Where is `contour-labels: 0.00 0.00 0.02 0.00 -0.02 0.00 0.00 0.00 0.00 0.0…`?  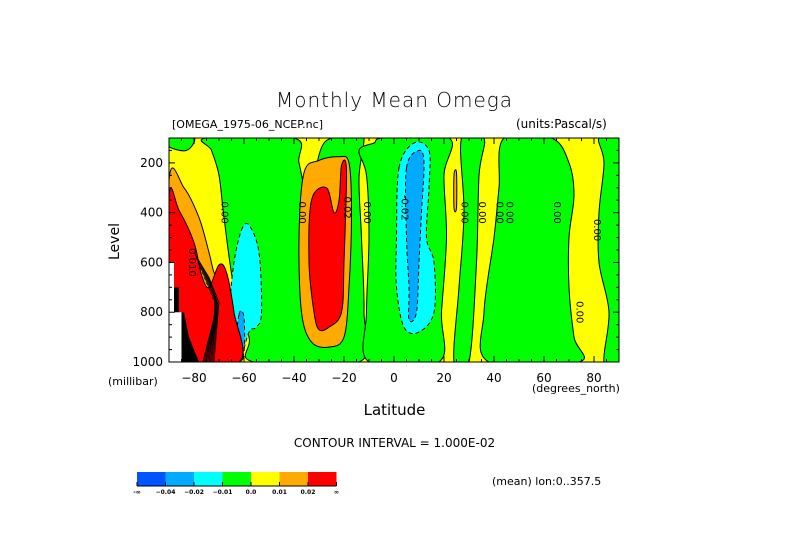 contour-labels: 0.00 0.00 0.02 0.00 -0.02 0.00 0.00 0.00 0.00 0.0… is located at coordinates (394, 259).